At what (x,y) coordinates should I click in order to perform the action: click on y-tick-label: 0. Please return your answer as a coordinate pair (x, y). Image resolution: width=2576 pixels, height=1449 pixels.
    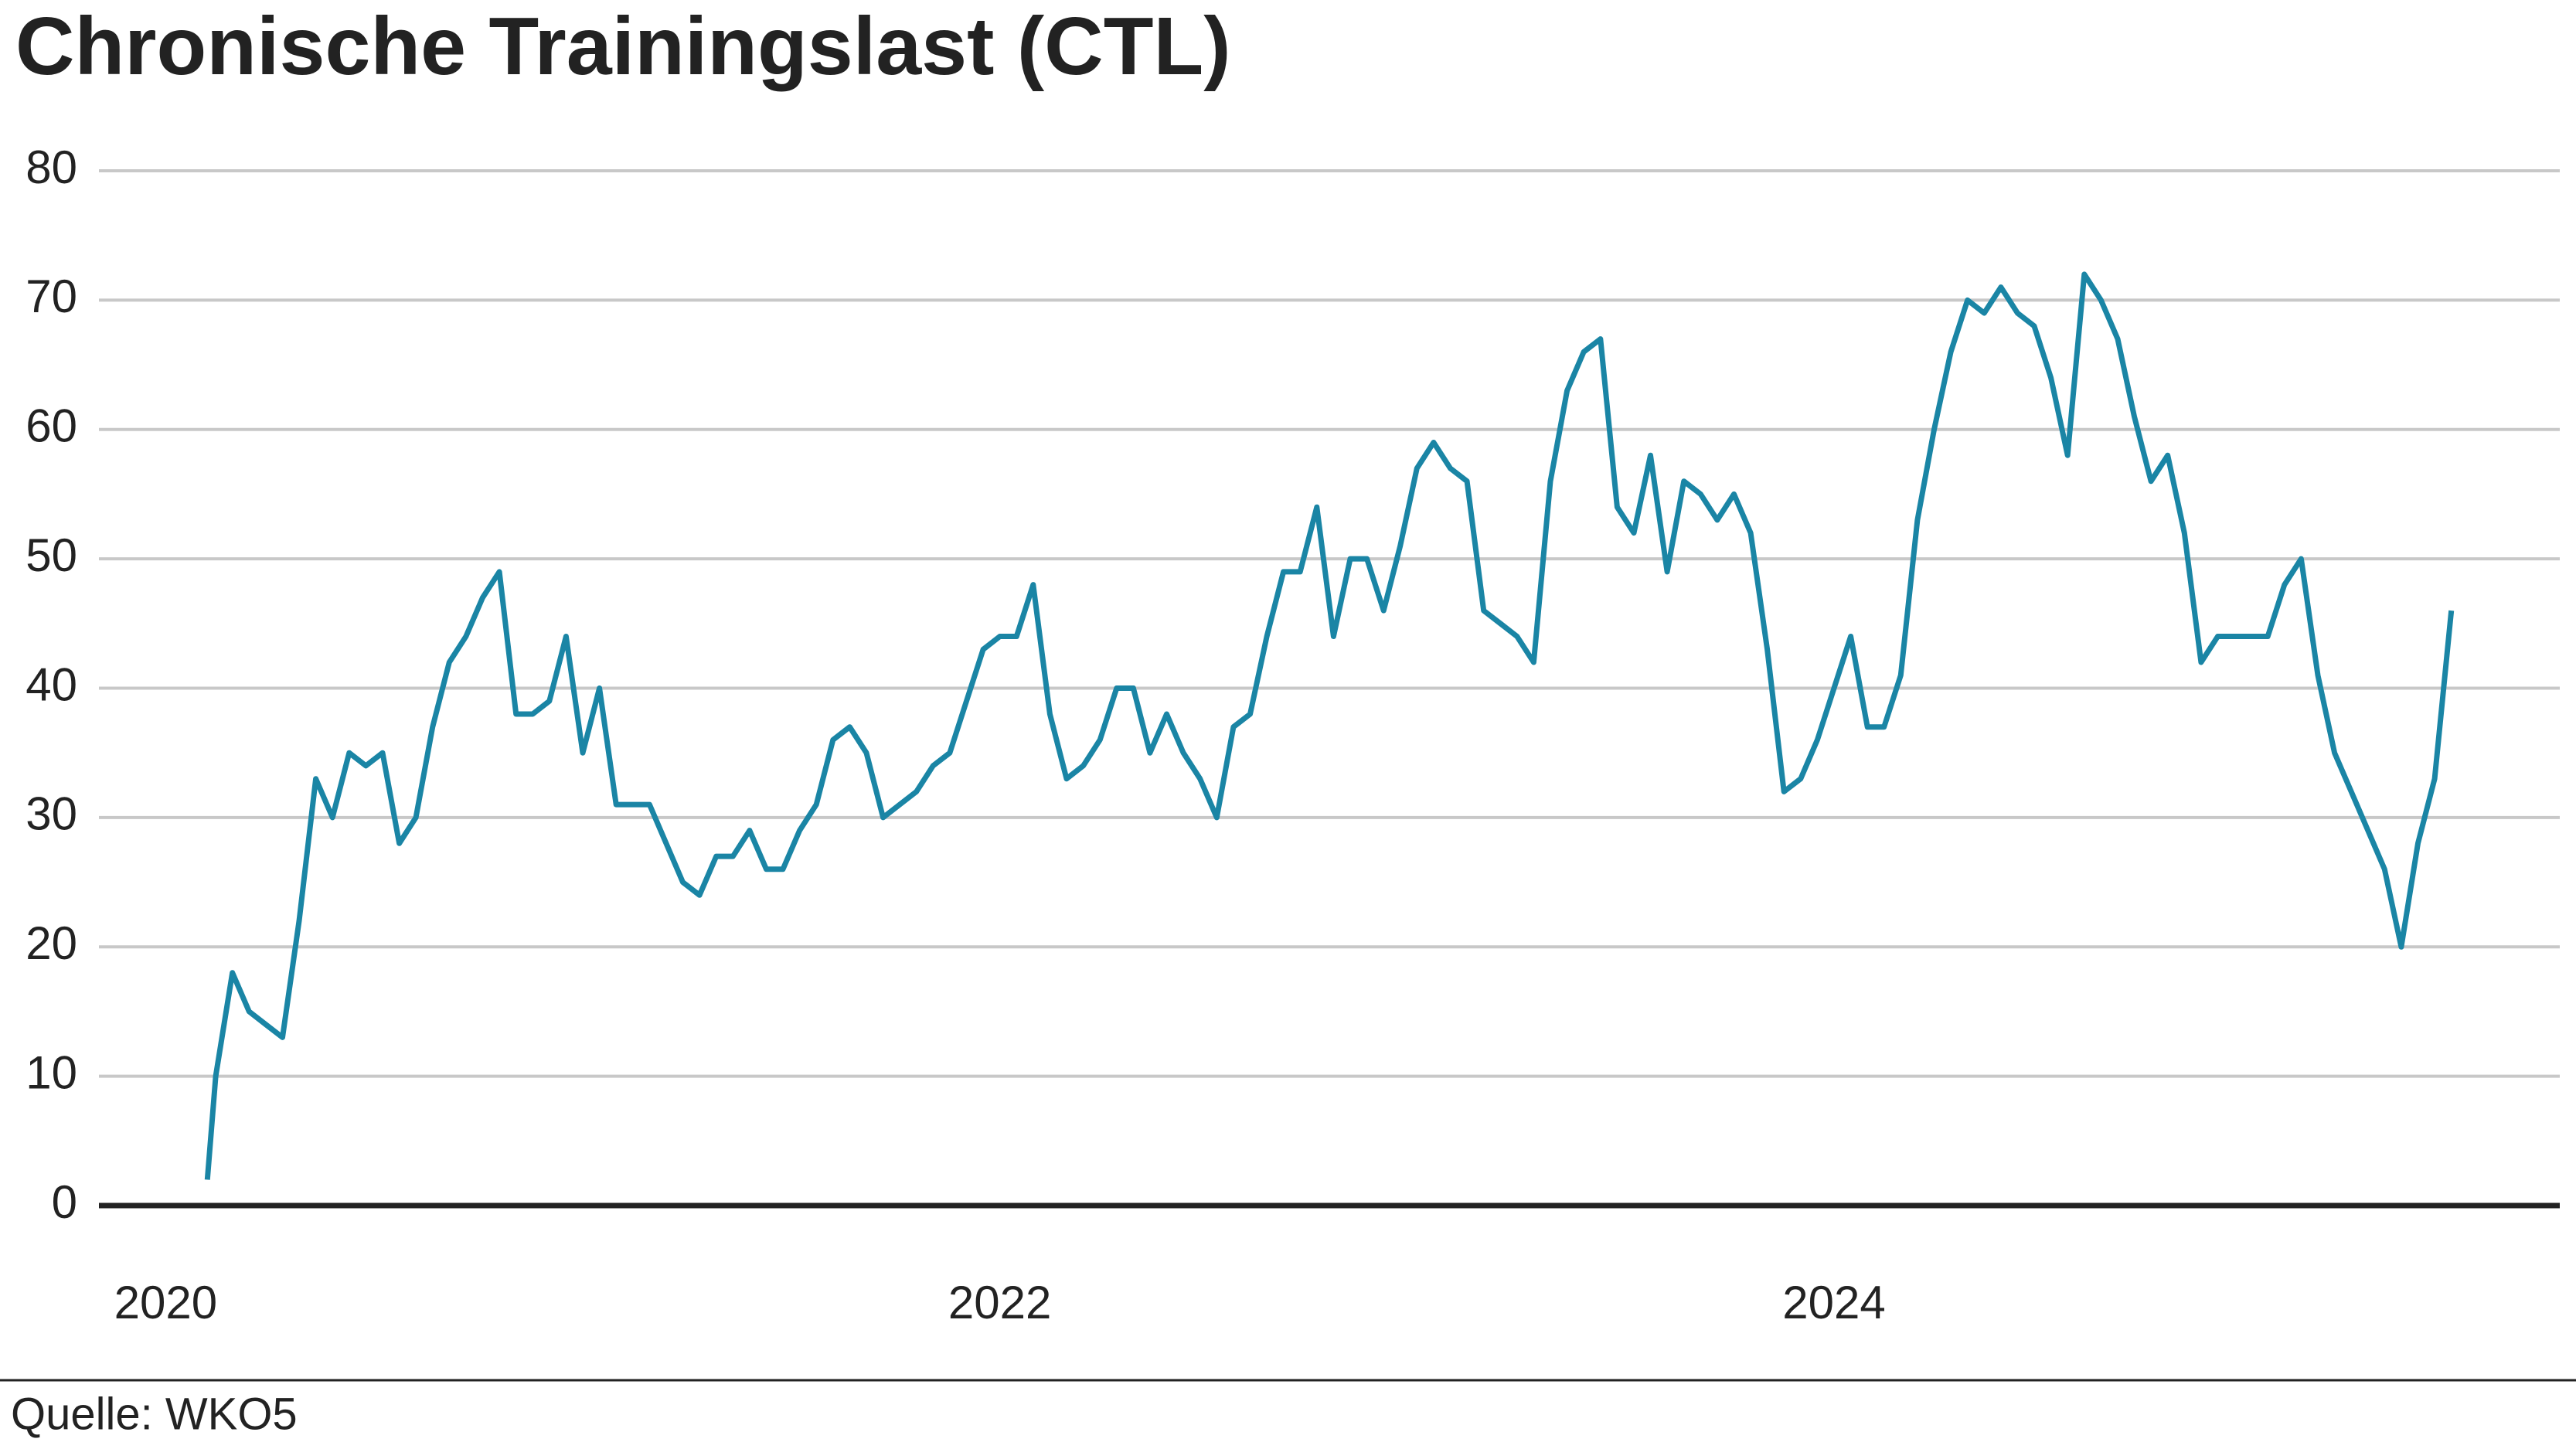
    Looking at the image, I should click on (64, 1202).